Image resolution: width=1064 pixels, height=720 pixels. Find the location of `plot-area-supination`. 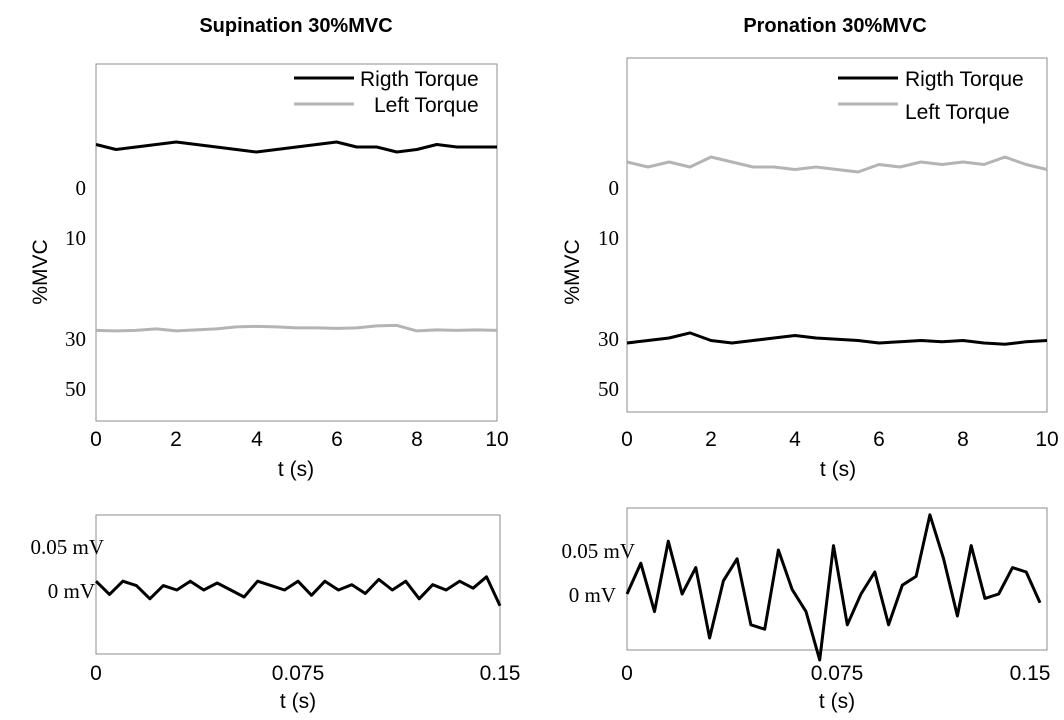

plot-area-supination is located at coordinates (296, 236).